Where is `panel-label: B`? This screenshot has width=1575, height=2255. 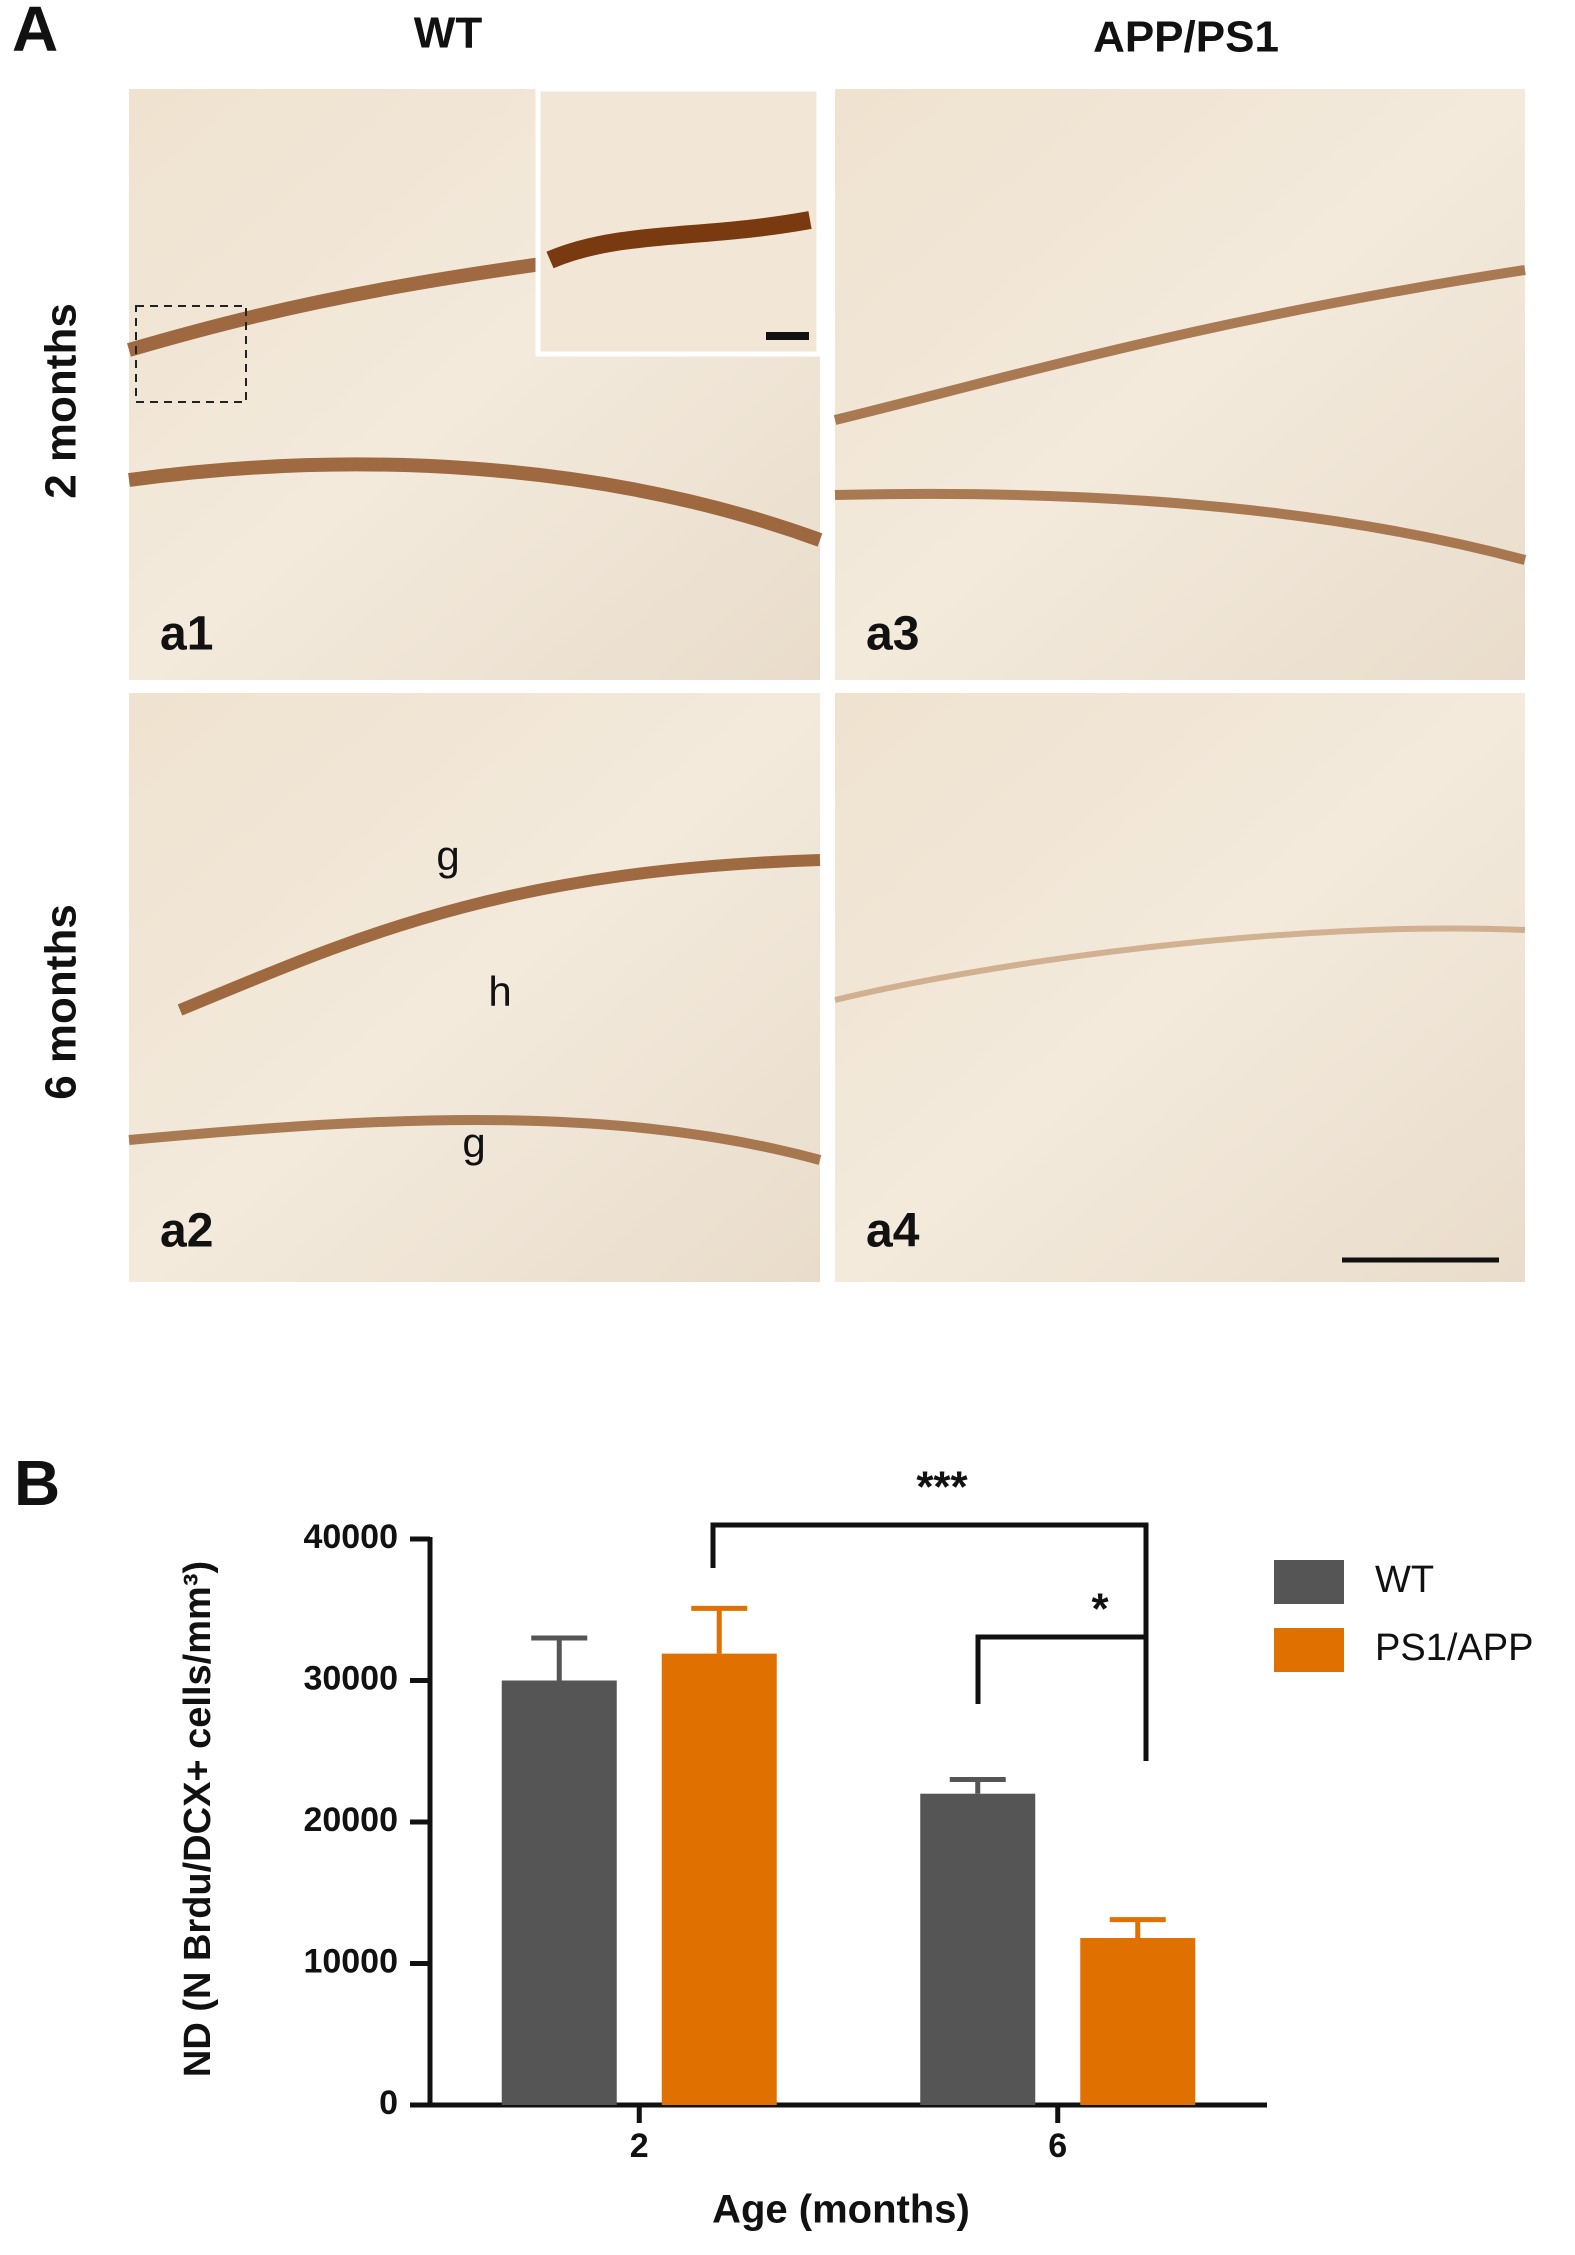 panel-label: B is located at coordinates (37, 1483).